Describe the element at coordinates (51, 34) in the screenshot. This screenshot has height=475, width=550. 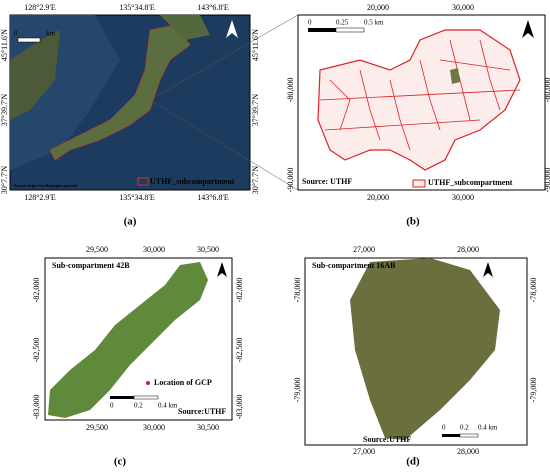
I see `scale-label: km` at that location.